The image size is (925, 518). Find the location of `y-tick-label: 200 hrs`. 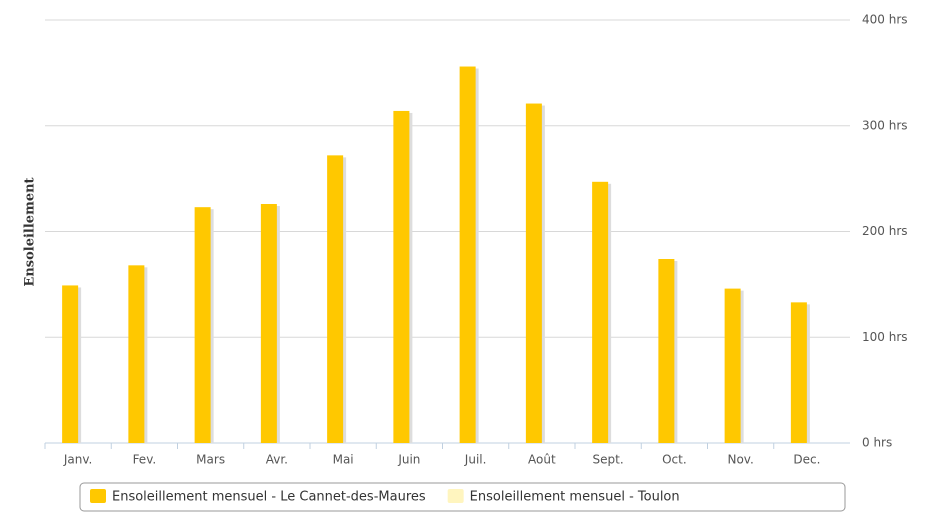

y-tick-label: 200 hrs is located at coordinates (885, 231).